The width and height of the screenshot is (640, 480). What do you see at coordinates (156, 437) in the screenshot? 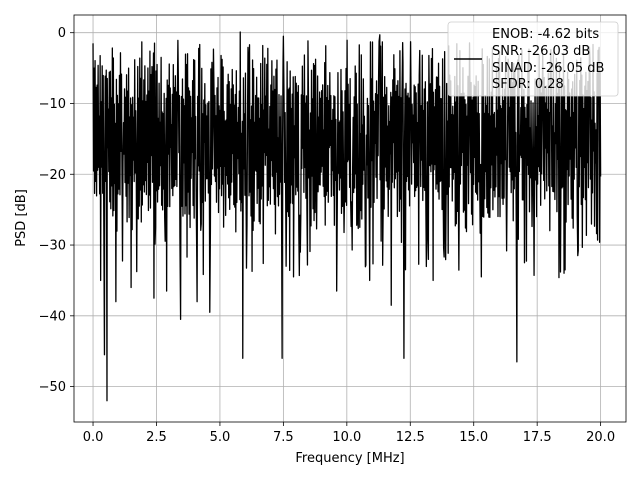
I see `x-tick-label: 2.5` at bounding box center [156, 437].